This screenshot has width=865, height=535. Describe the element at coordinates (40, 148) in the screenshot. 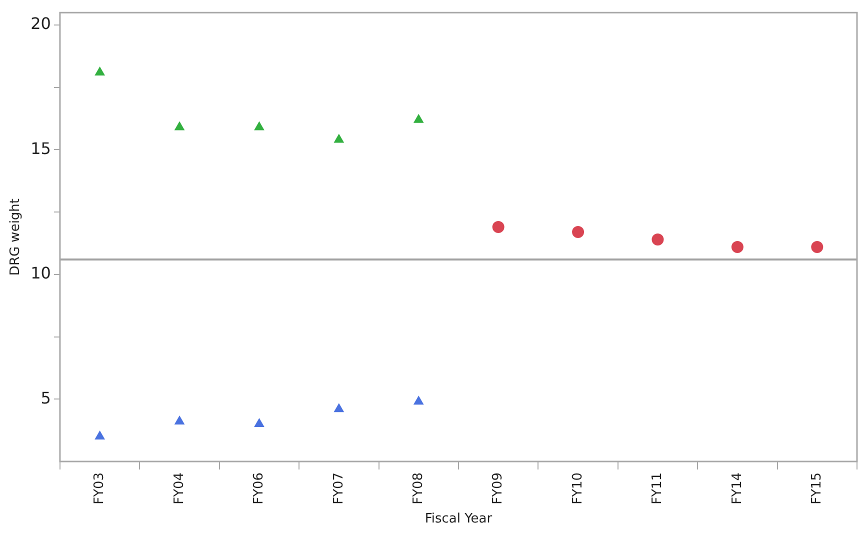

I see `y-tick-label: 15` at that location.